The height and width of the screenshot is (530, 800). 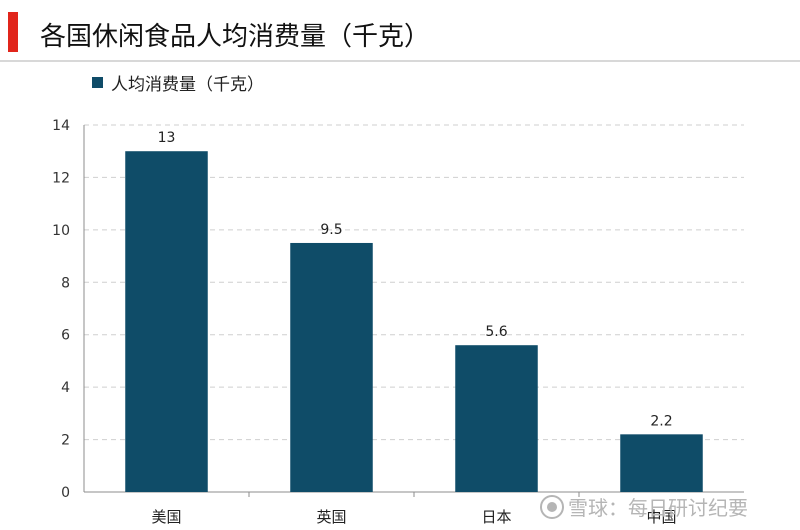 I want to click on watermark: 雪球：每日研讨纪要, so click(x=644, y=506).